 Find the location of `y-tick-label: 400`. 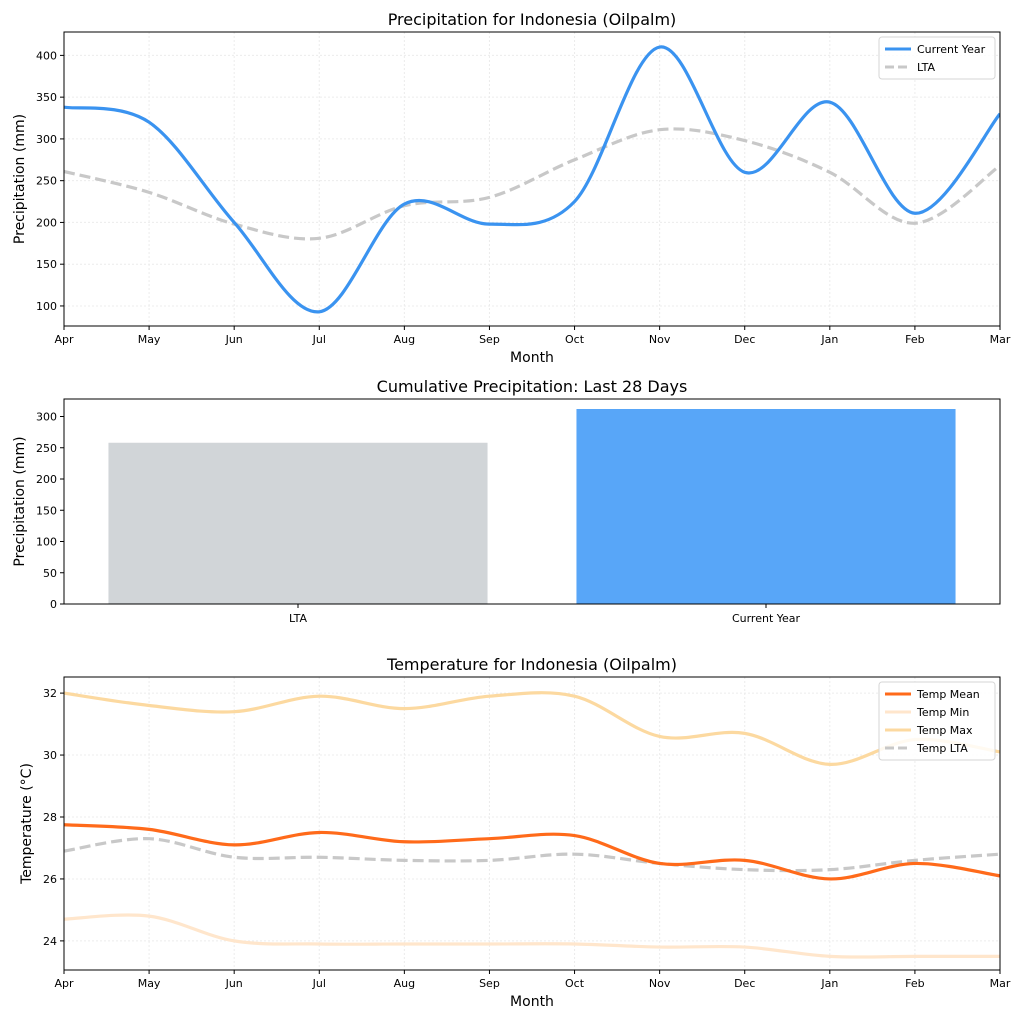

y-tick-label: 400 is located at coordinates (46, 55).